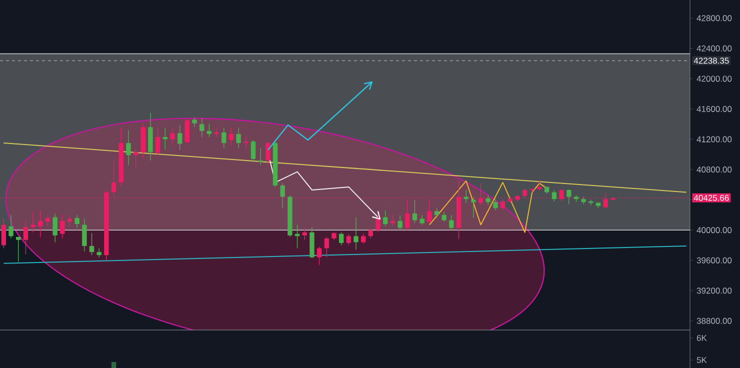  Describe the element at coordinates (701, 337) in the screenshot. I see `y-tick-label: 6K` at that location.